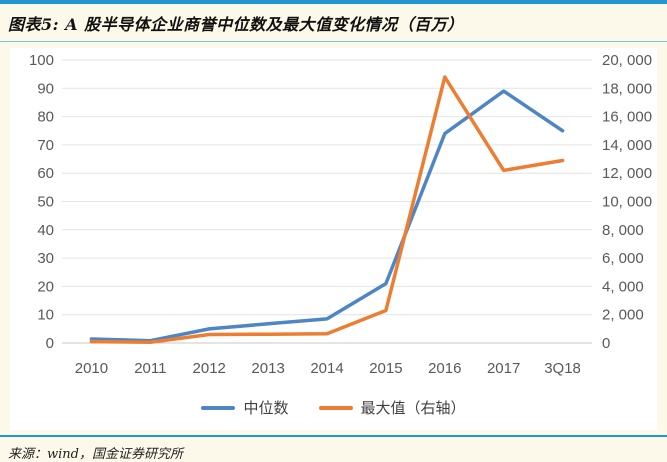 Image resolution: width=667 pixels, height=462 pixels. Describe the element at coordinates (95, 454) in the screenshot. I see `source-note: 来源：wind，国金证券研究所` at that location.